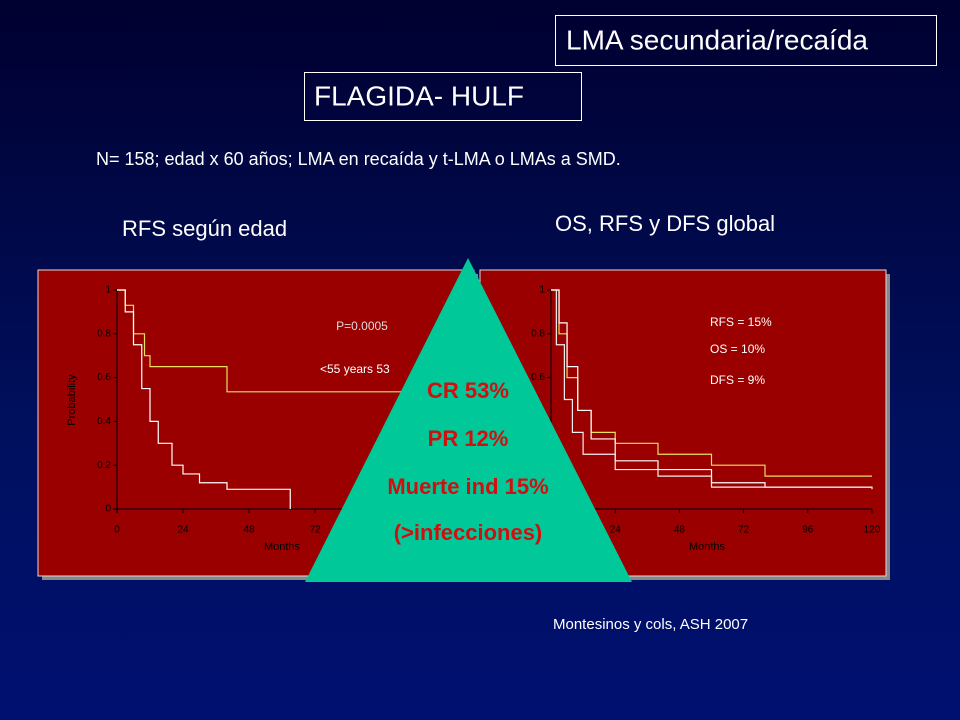  What do you see at coordinates (665, 223) in the screenshot?
I see `right-heading: OS, RFS y DFS global` at bounding box center [665, 223].